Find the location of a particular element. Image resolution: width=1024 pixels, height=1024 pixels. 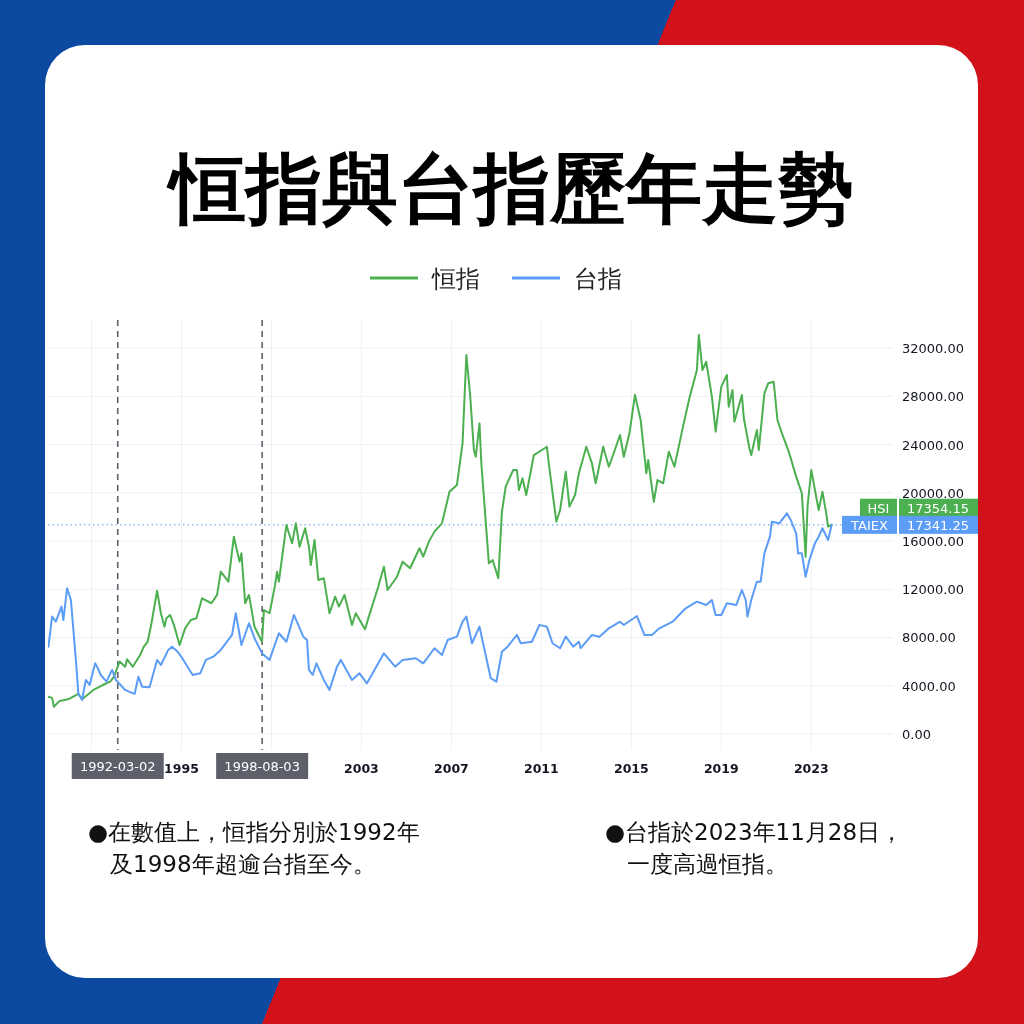

x-tick-label: 1995 is located at coordinates (181, 768).